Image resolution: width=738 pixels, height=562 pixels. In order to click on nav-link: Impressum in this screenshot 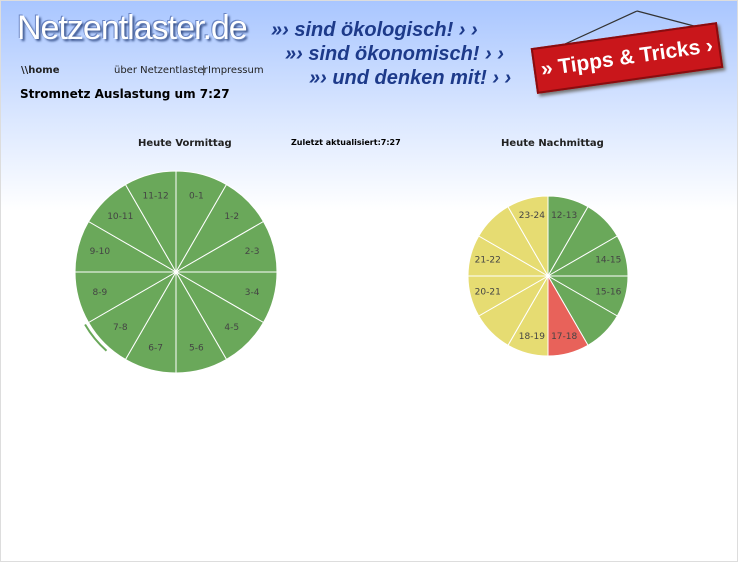, I will do `click(236, 70)`.